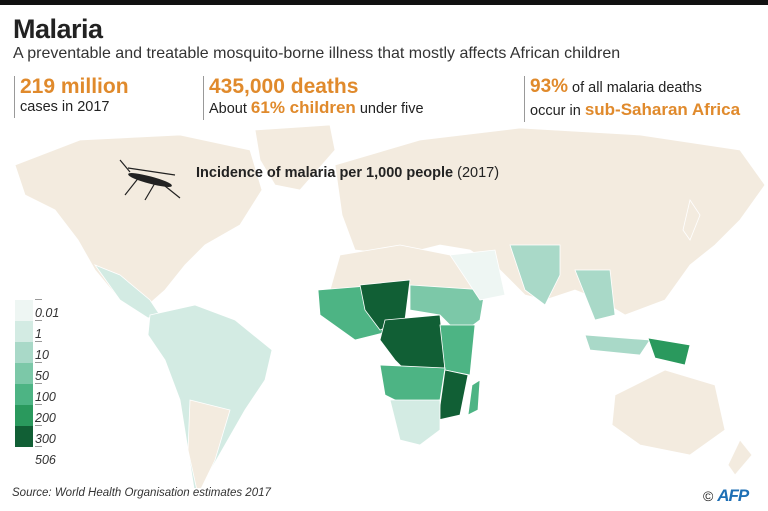  Describe the element at coordinates (303, 107) in the screenshot. I see `stat-deaths-highlight: 61% children` at that location.